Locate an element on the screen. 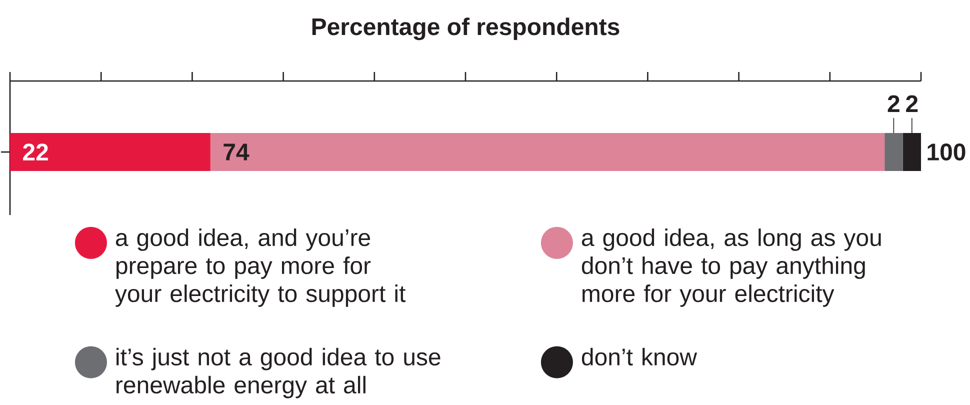 Image resolution: width=970 pixels, height=405 pixels. legend-label: a good idea, as long as you don’t have to pay anything more for your electricity is located at coordinates (731, 267).